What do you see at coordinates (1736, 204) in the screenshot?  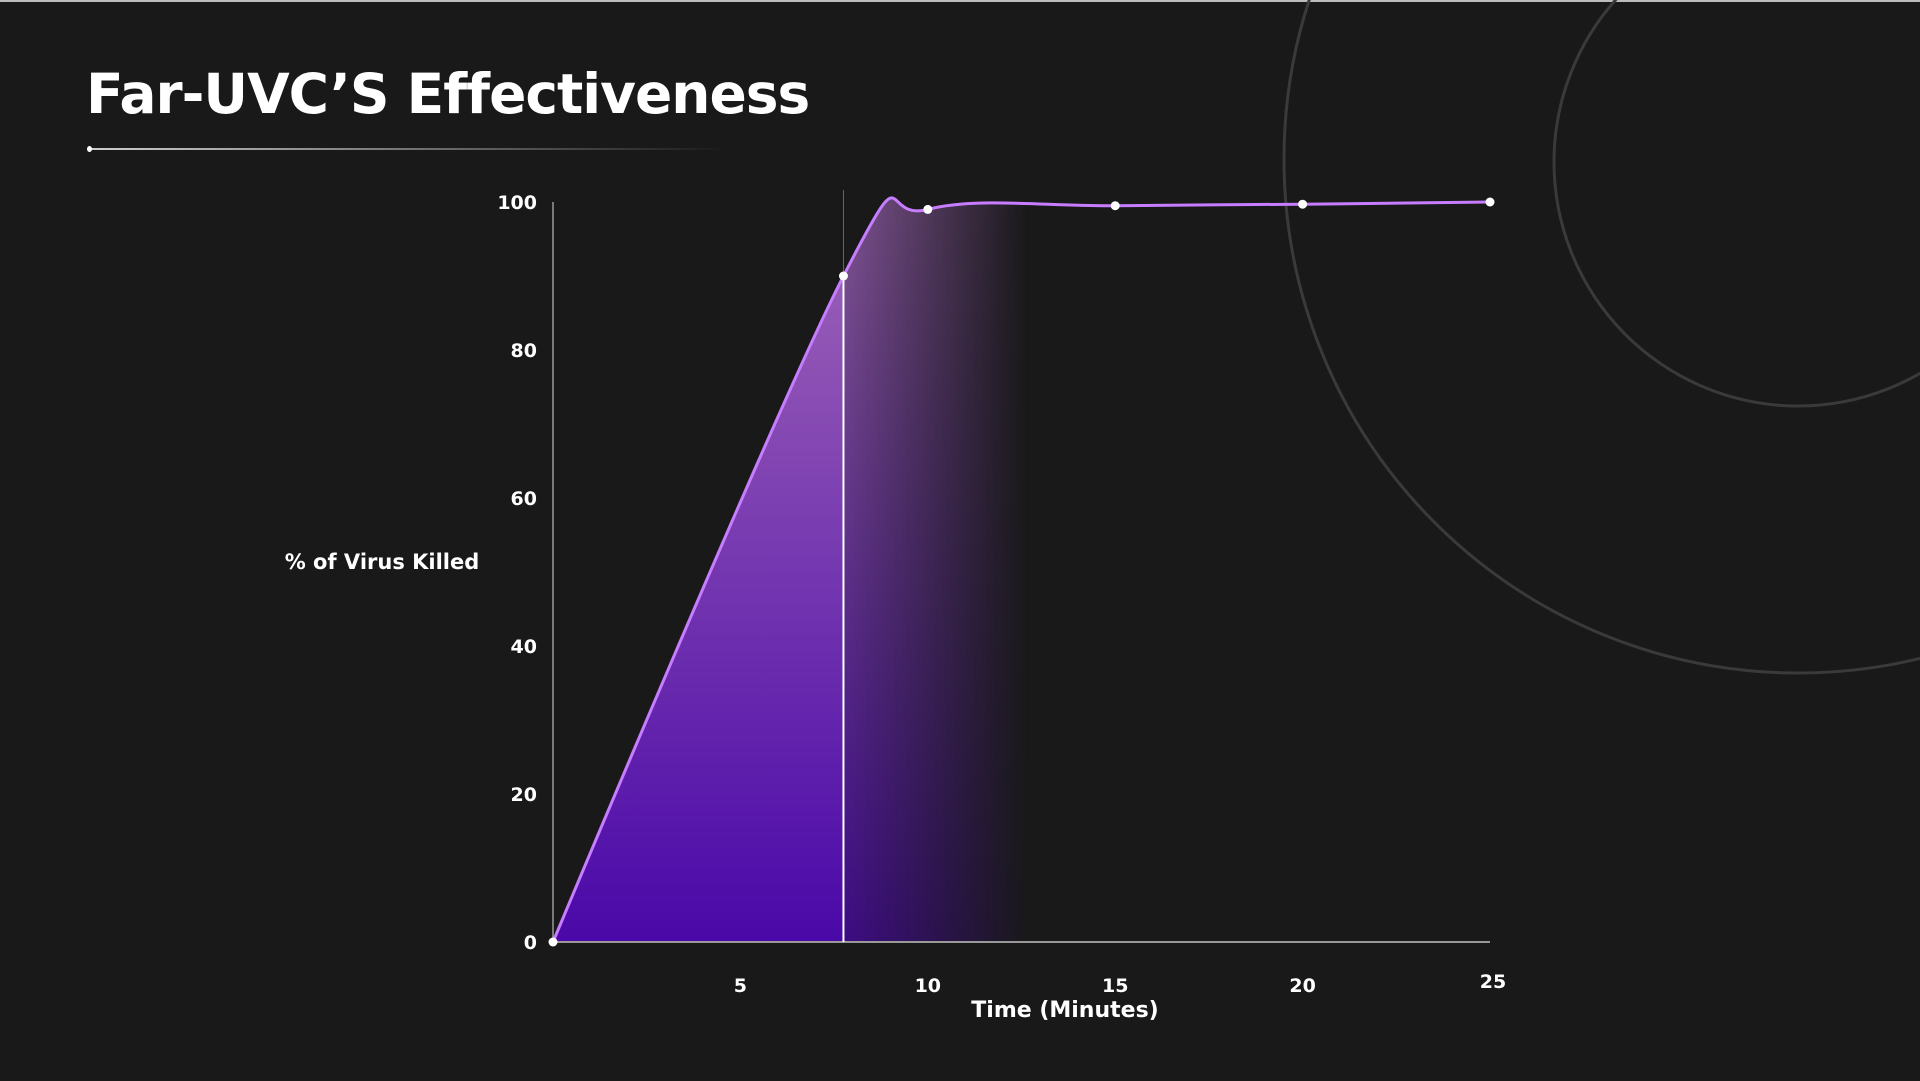 I see `decor-circle-small` at bounding box center [1736, 204].